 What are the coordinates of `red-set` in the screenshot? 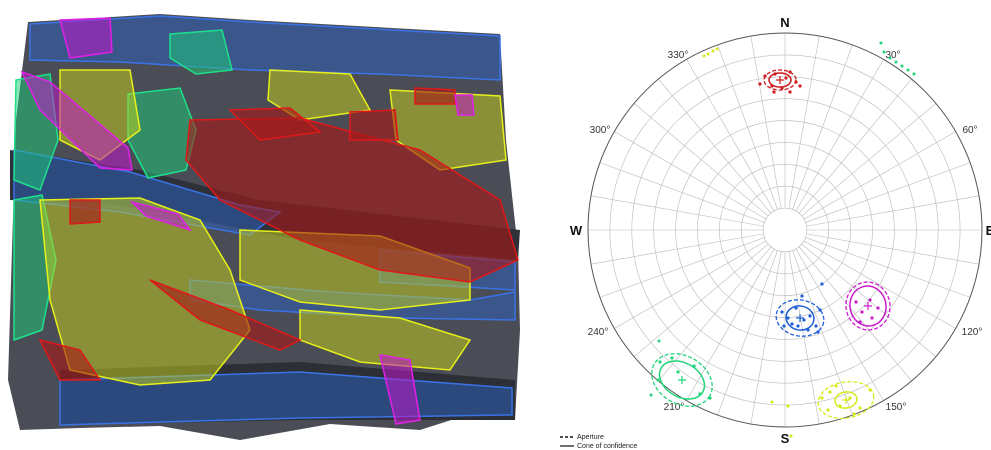 It's located at (780, 81).